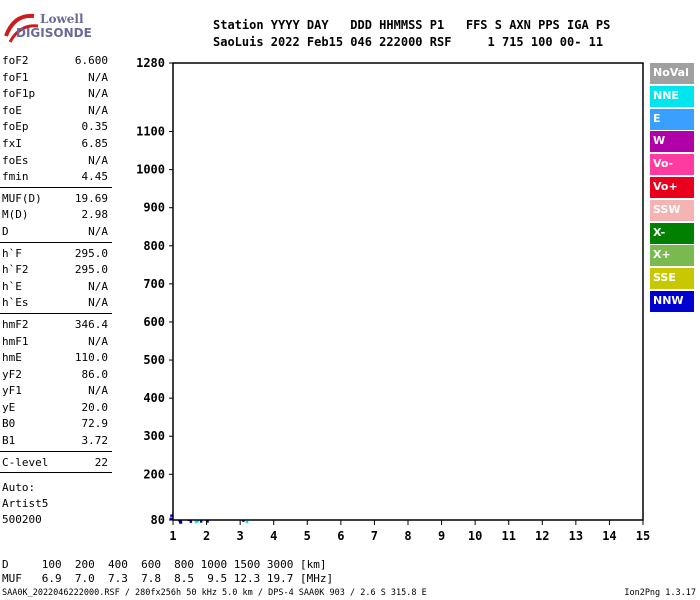 This screenshot has width=700, height=600. Describe the element at coordinates (19, 487) in the screenshot. I see `auto-label: Auto:` at that location.